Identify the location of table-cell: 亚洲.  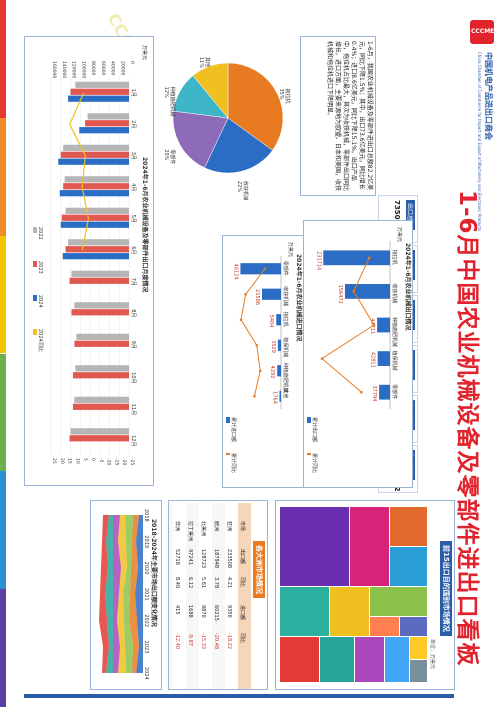
(229, 526).